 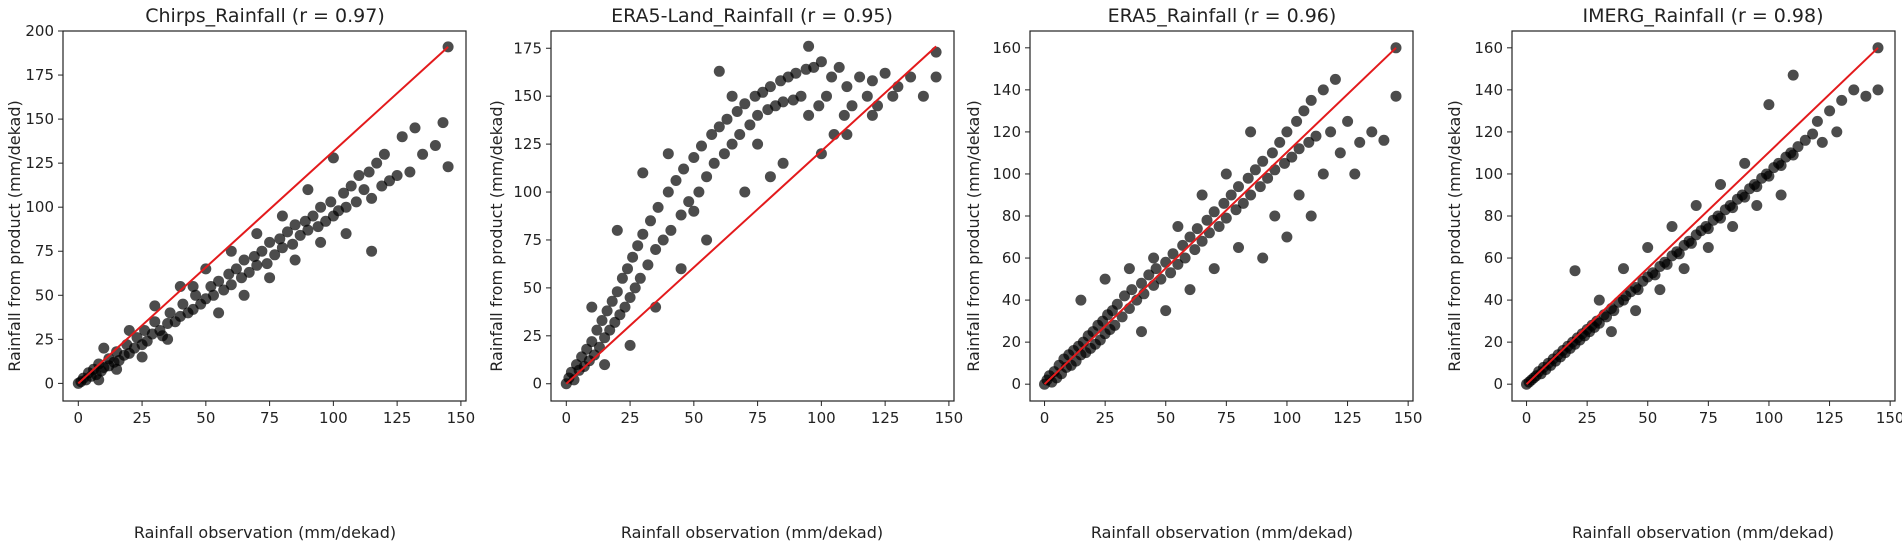 What do you see at coordinates (1702, 216) in the screenshot?
I see `fit-line` at bounding box center [1702, 216].